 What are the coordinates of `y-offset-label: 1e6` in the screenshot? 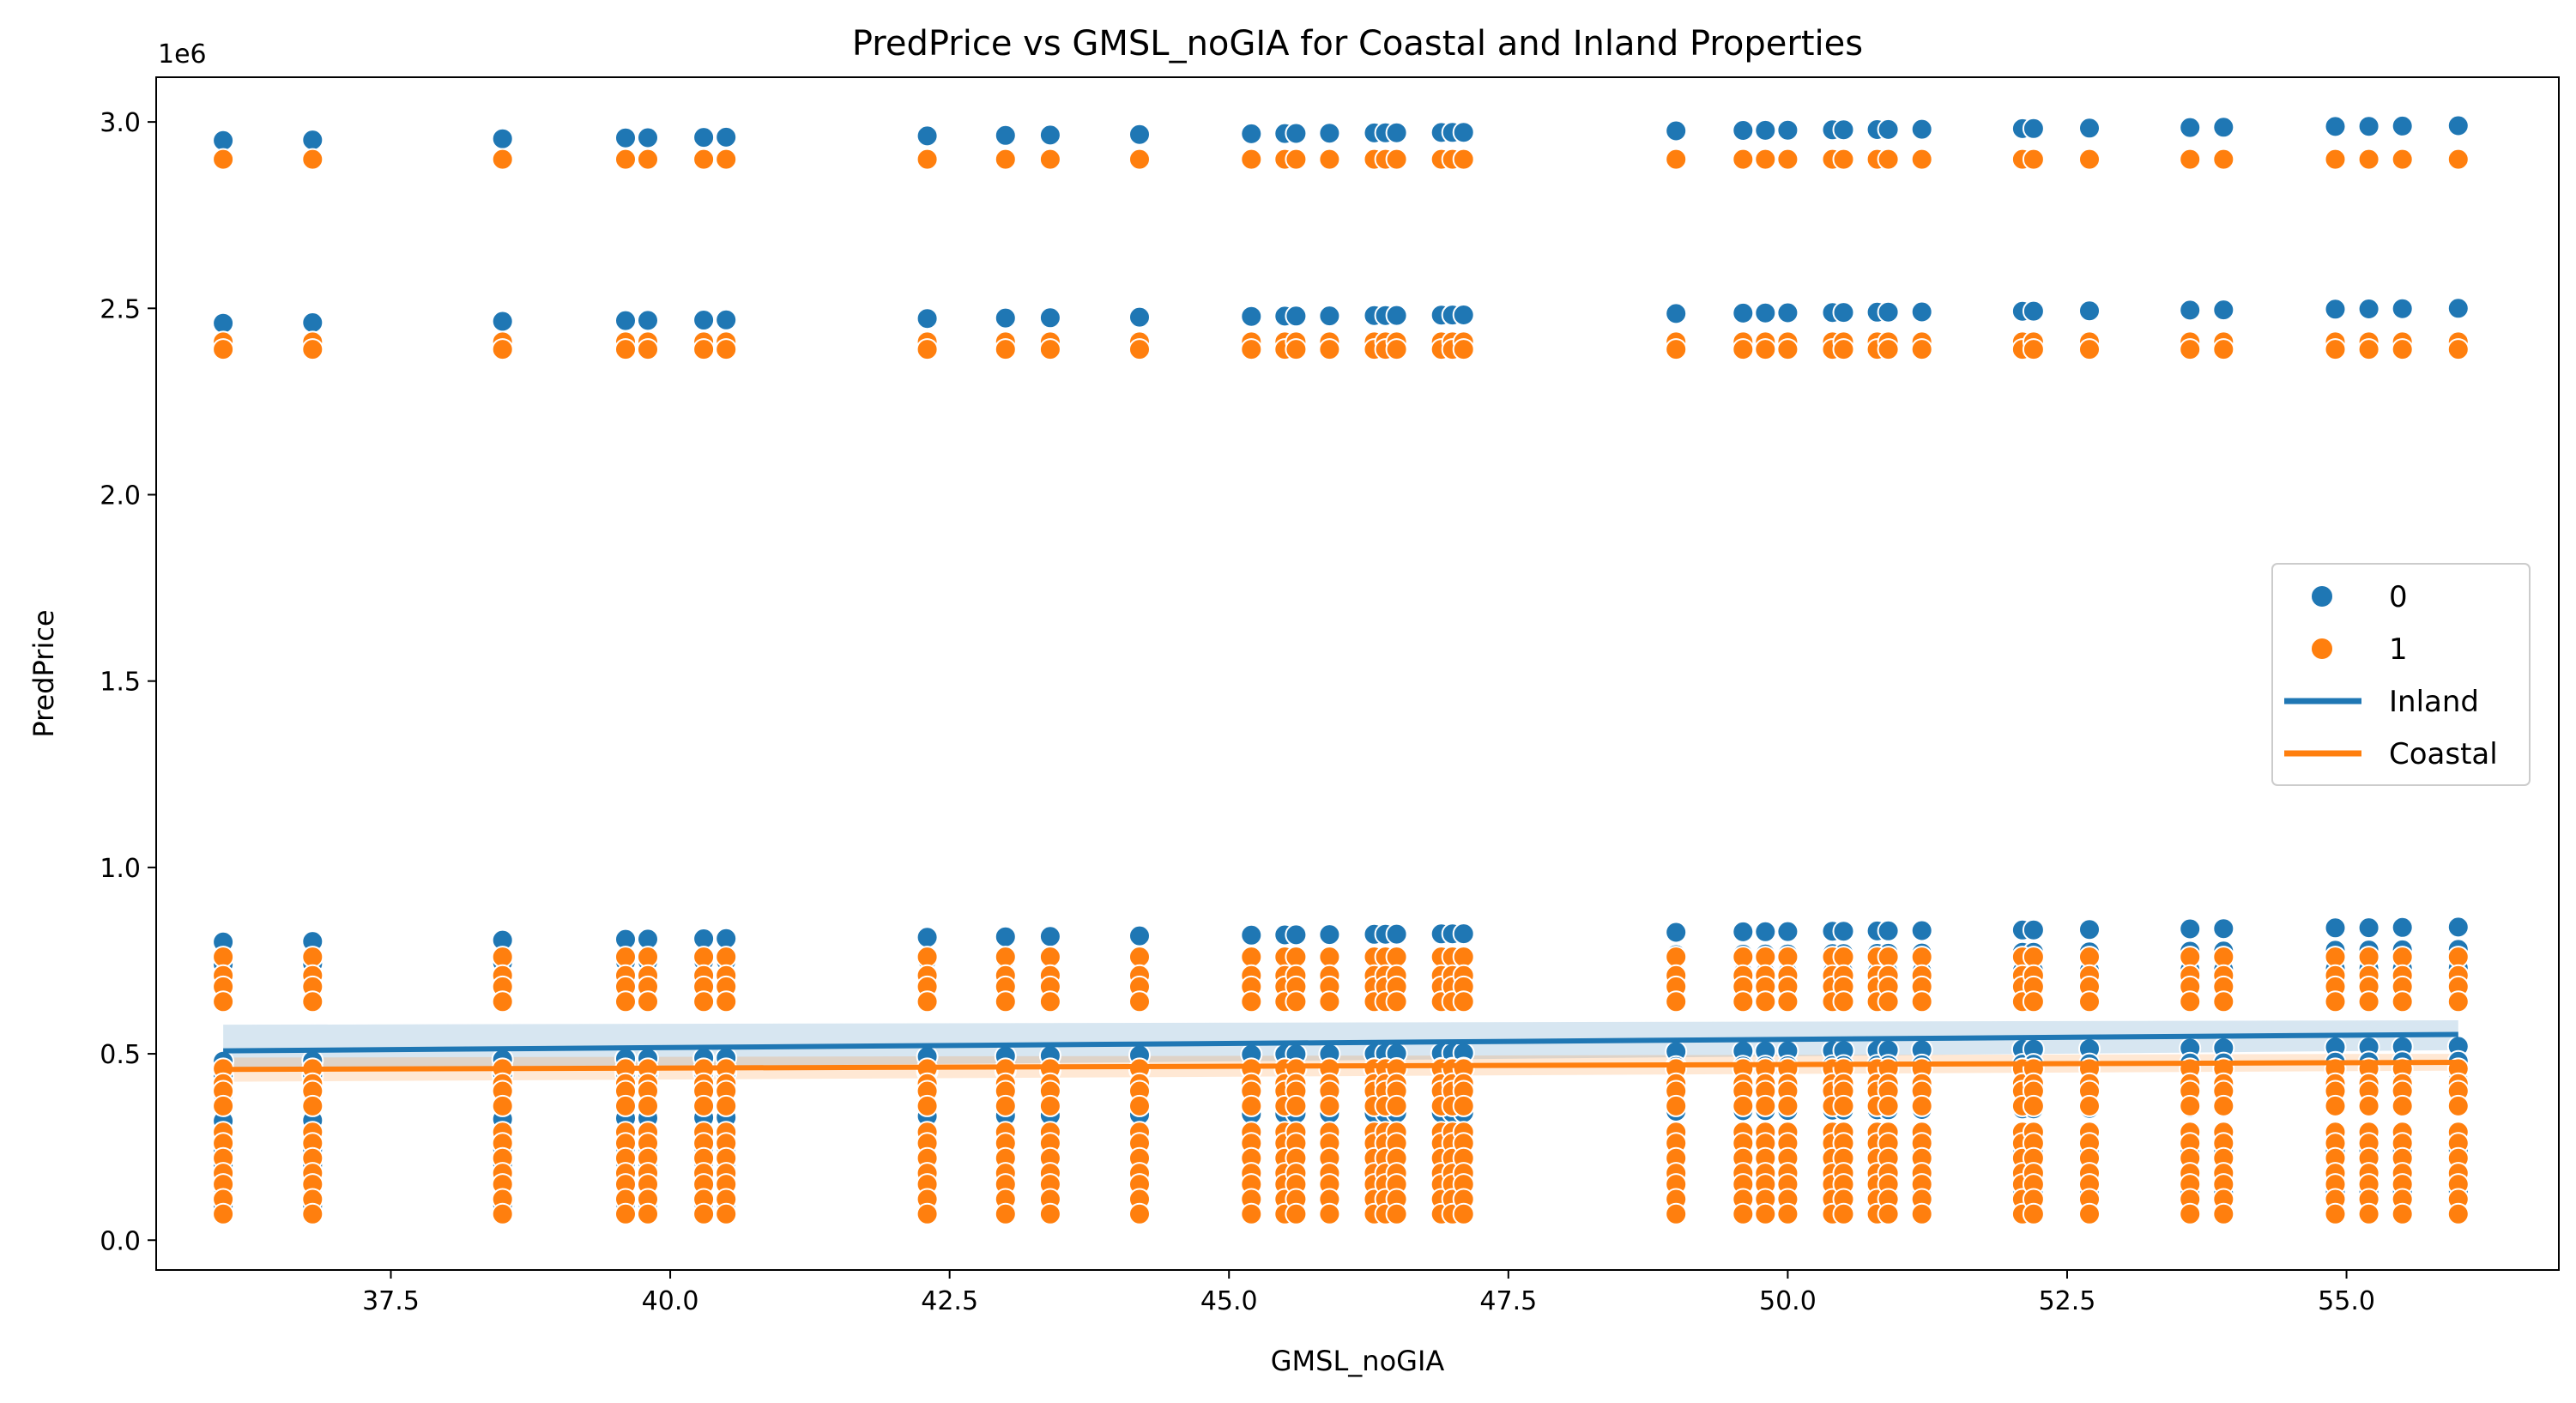 It's located at (182, 54).